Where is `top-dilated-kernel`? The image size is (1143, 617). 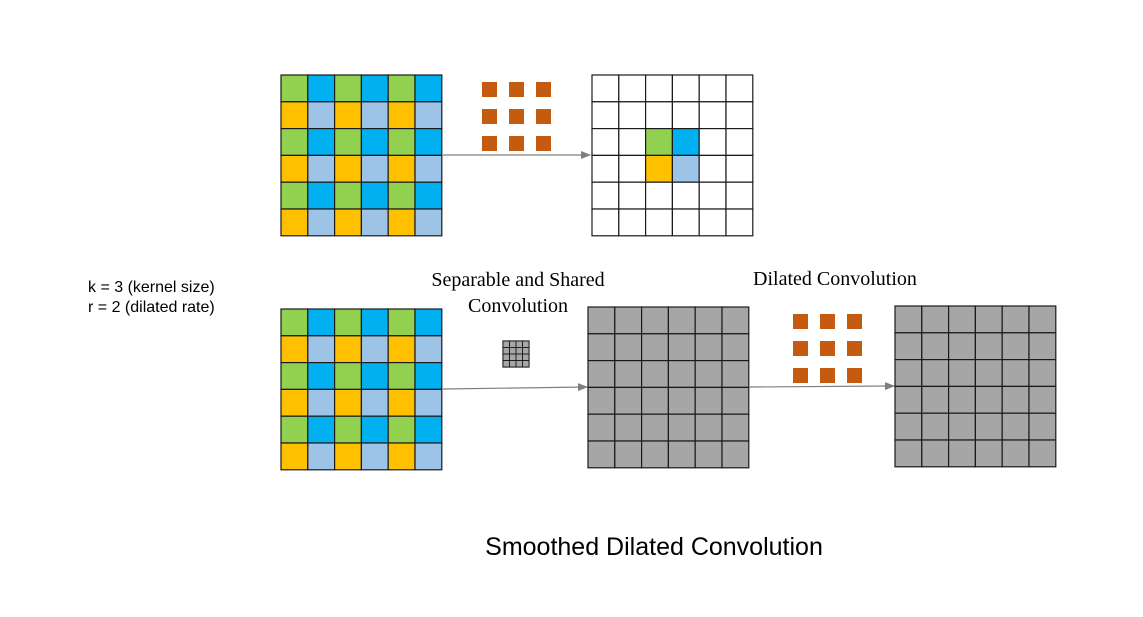 top-dilated-kernel is located at coordinates (516, 116).